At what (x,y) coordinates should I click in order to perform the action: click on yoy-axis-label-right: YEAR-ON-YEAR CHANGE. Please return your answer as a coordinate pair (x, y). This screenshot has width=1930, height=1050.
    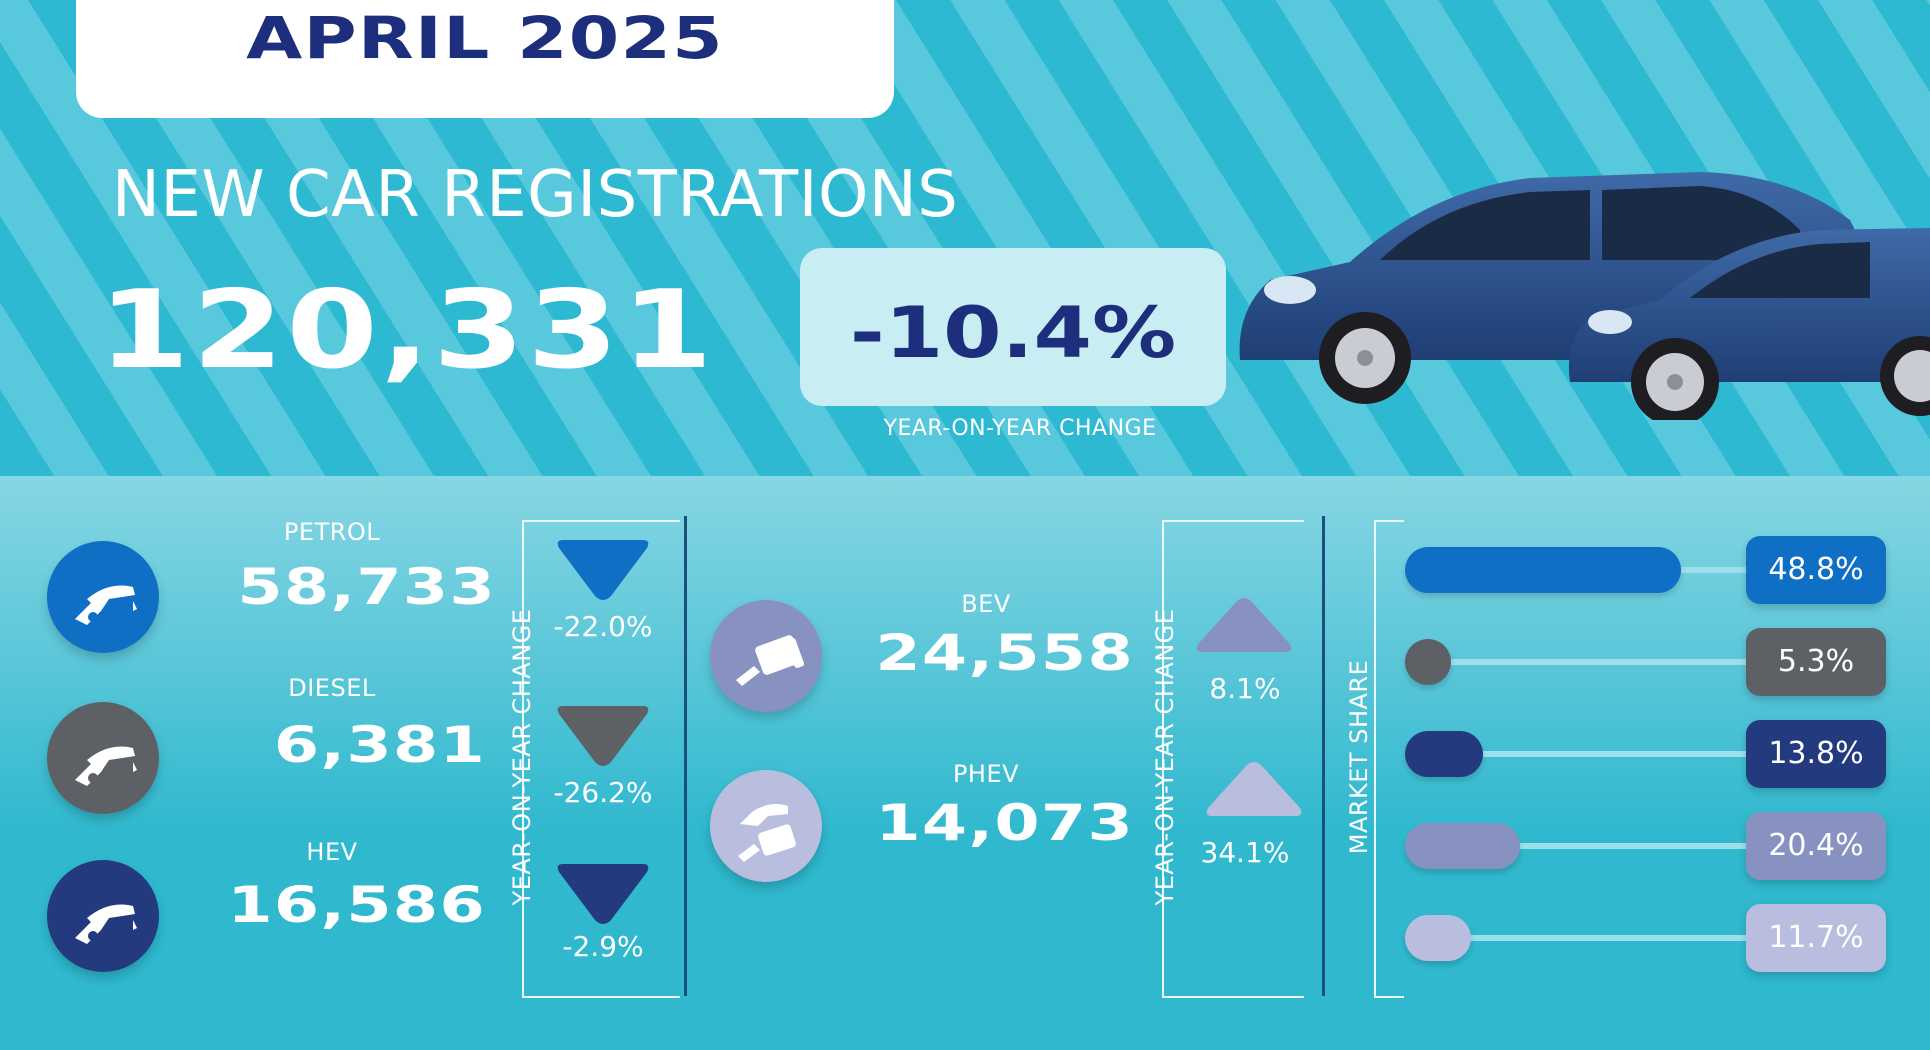
    Looking at the image, I should click on (1165, 757).